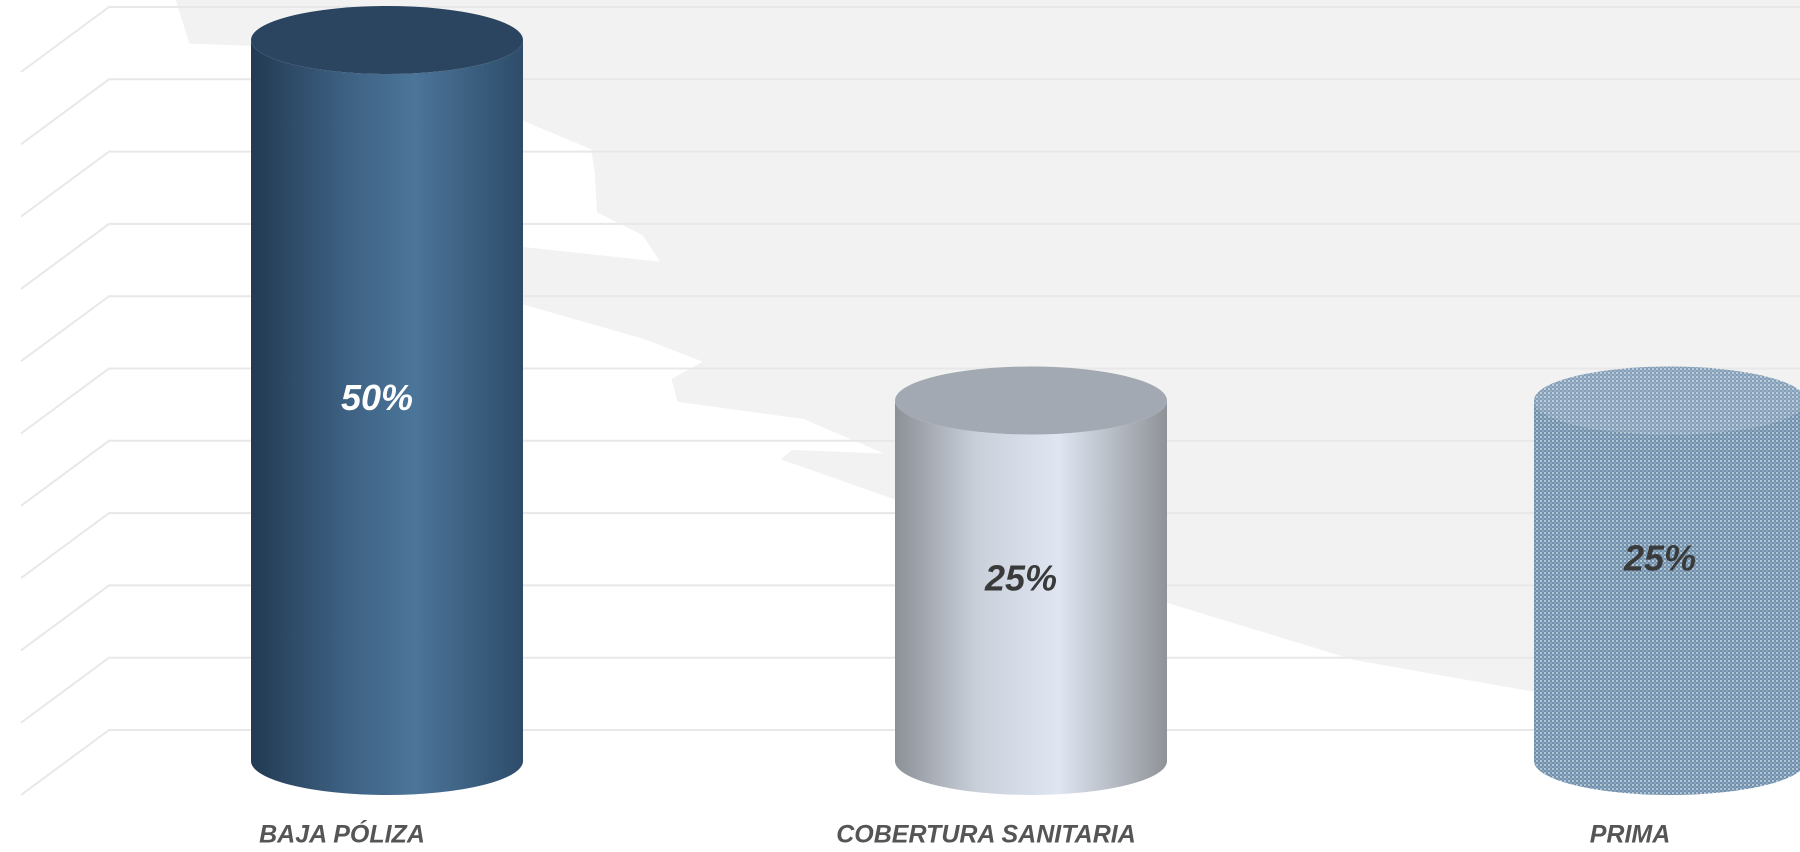  What do you see at coordinates (377, 397) in the screenshot?
I see `value-label: 50%` at bounding box center [377, 397].